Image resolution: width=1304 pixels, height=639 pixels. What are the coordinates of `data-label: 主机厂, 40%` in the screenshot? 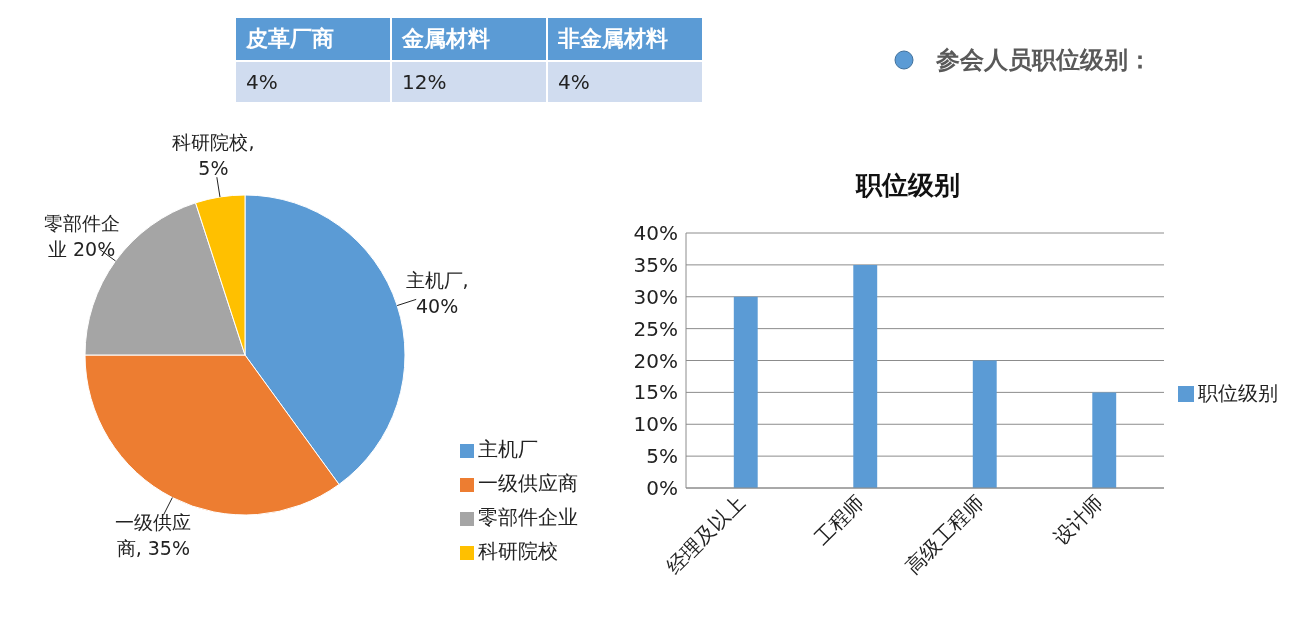 It's located at (437, 292).